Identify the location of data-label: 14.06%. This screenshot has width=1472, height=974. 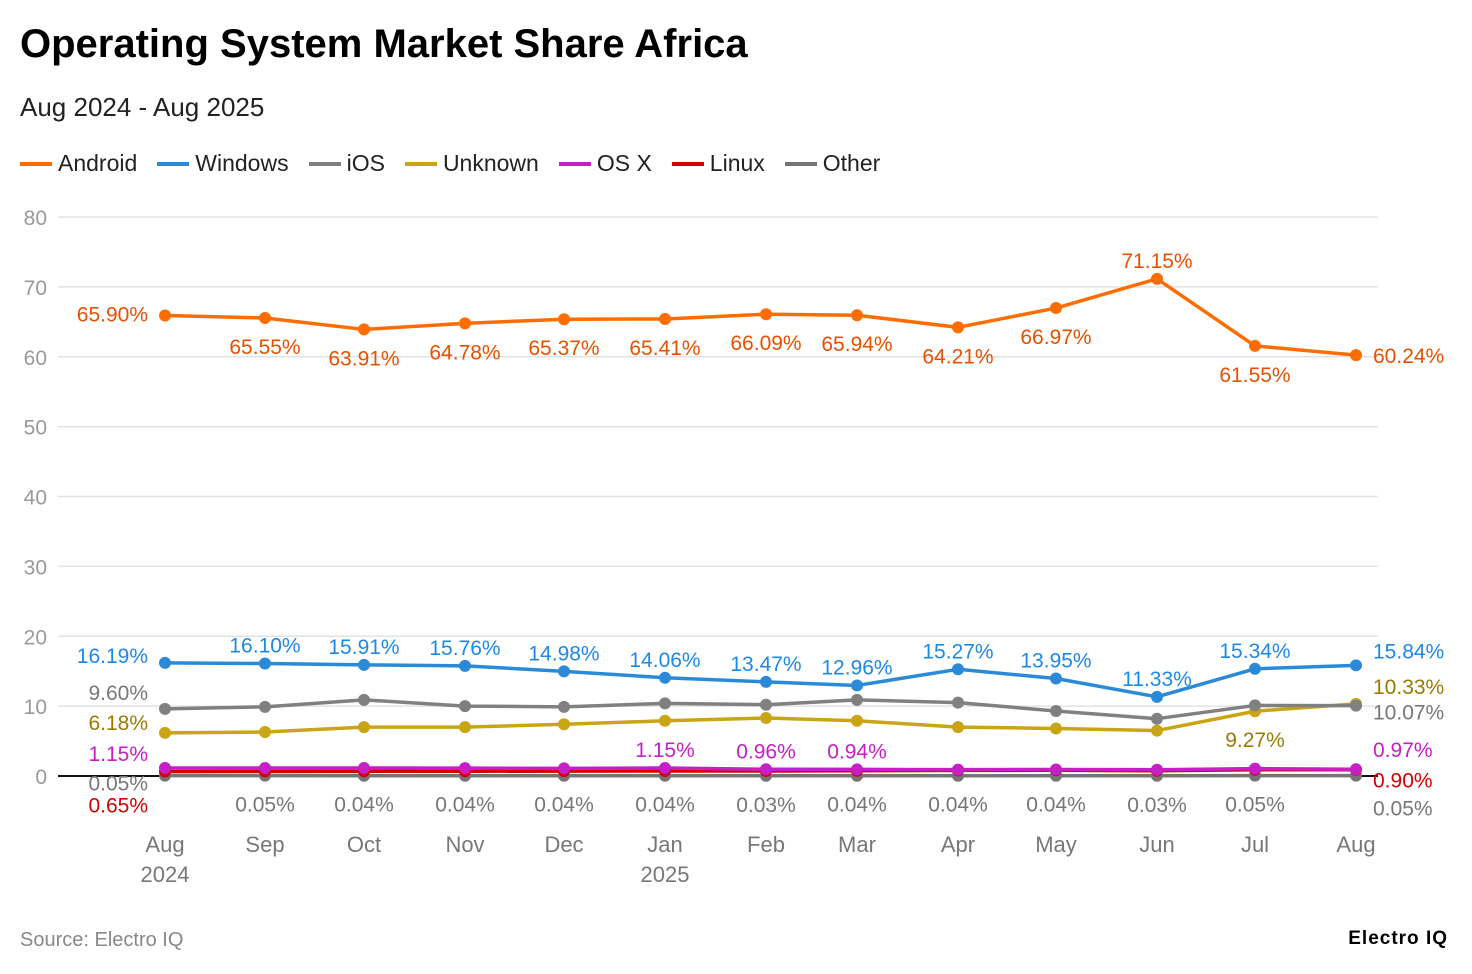
(664, 660).